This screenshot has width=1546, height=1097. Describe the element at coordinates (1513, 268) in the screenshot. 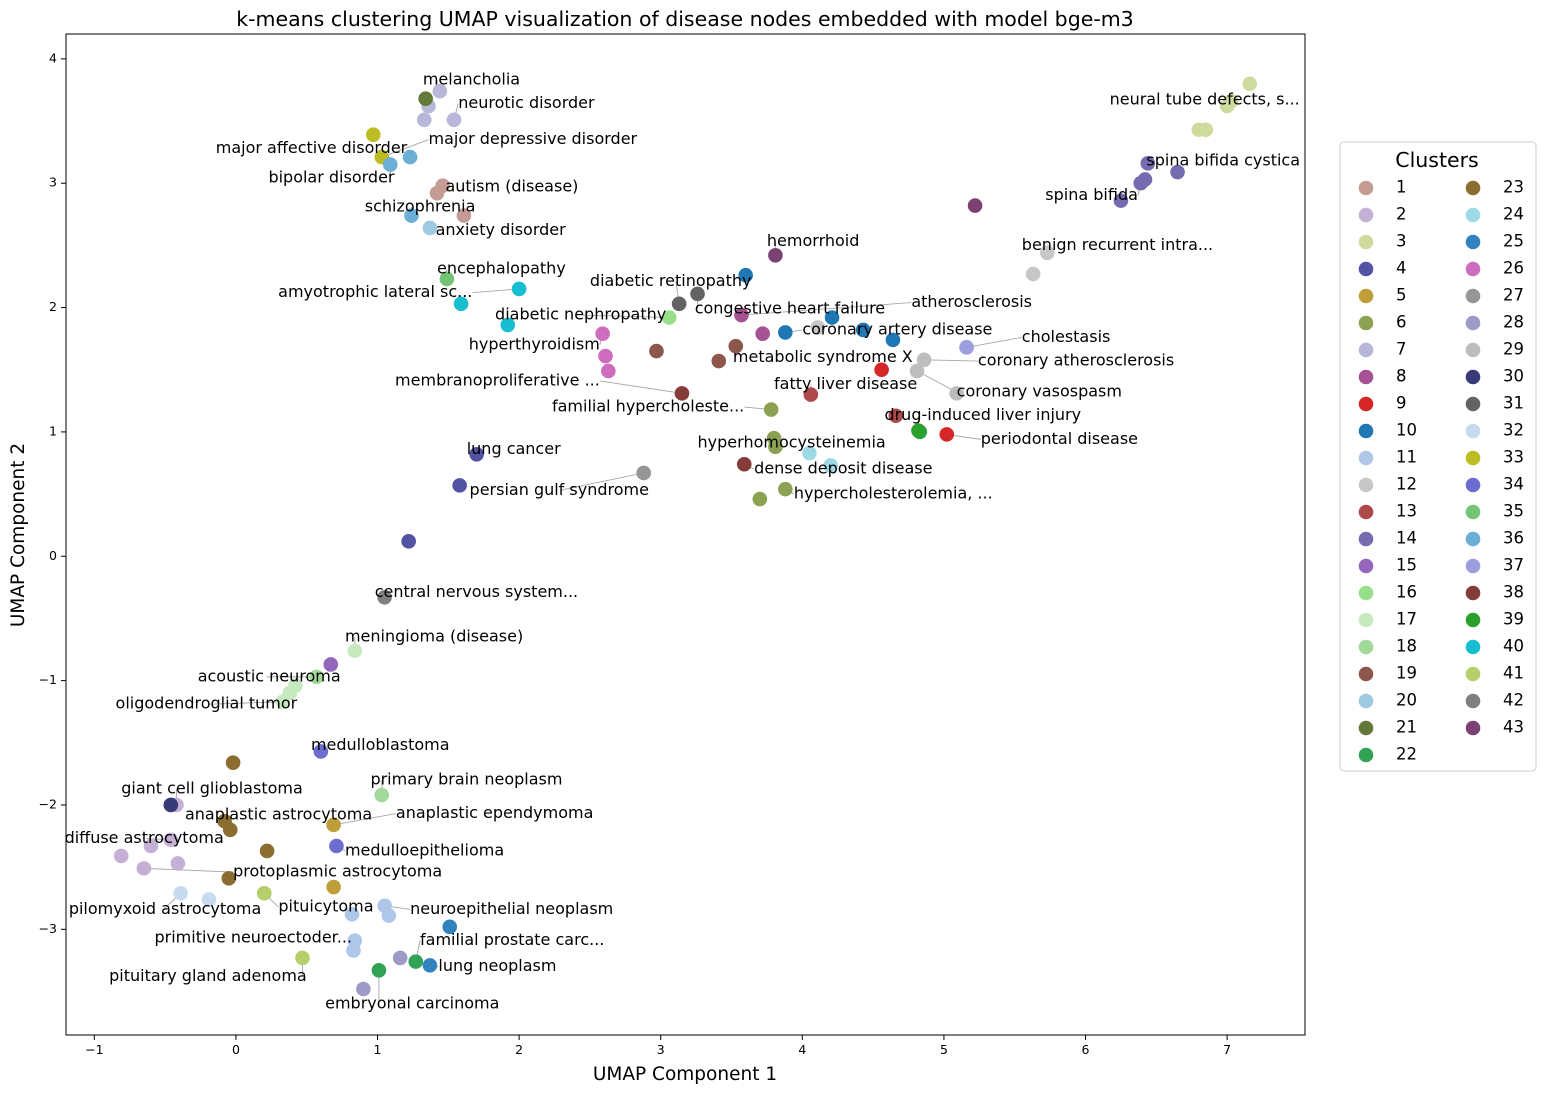

I see `legend-label: 26` at that location.